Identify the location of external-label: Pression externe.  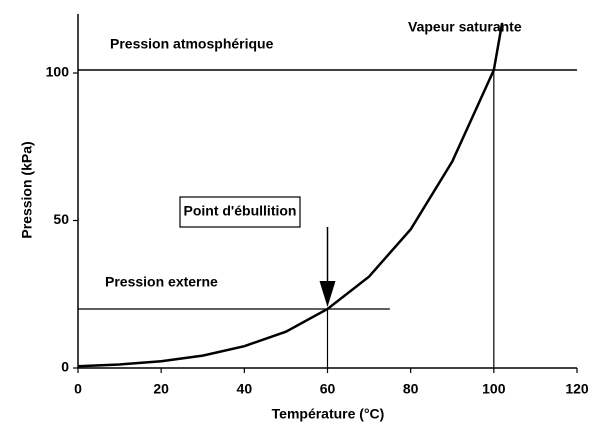
(161, 282).